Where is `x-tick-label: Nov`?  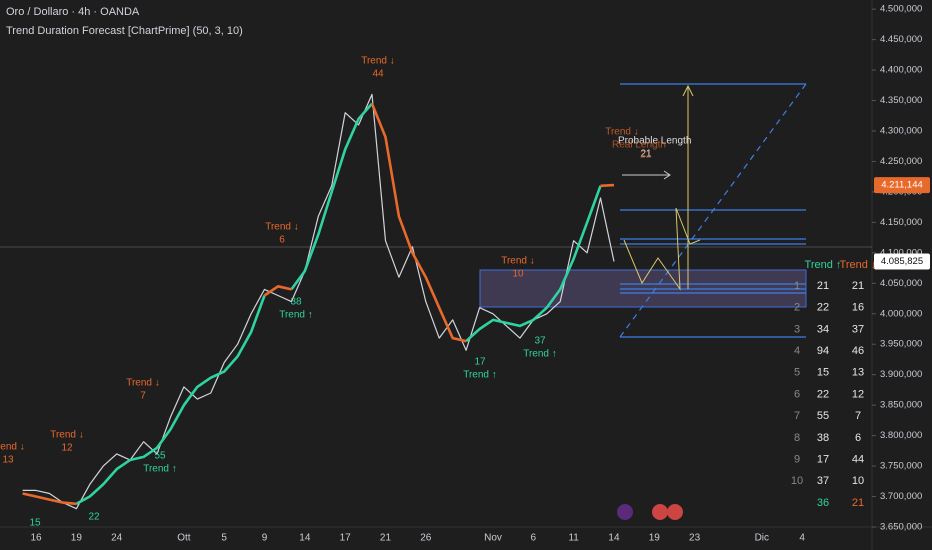
x-tick-label: Nov is located at coordinates (493, 538).